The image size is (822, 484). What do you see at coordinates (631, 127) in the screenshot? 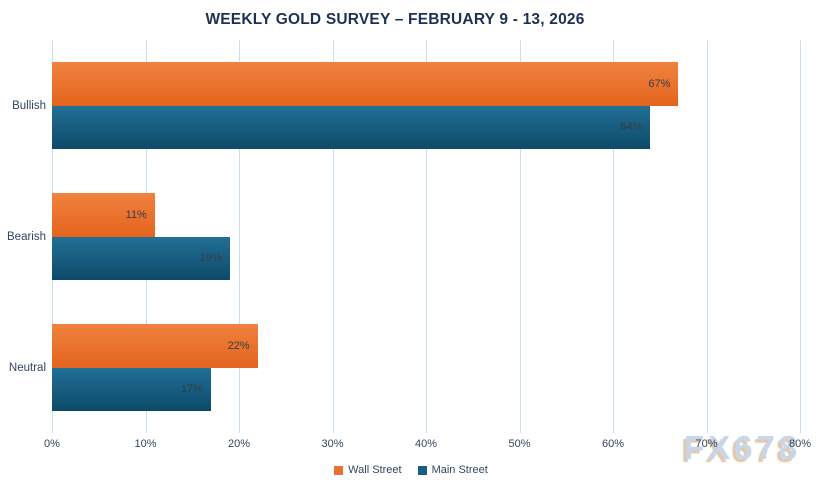
I see `data-label: 64%` at bounding box center [631, 127].